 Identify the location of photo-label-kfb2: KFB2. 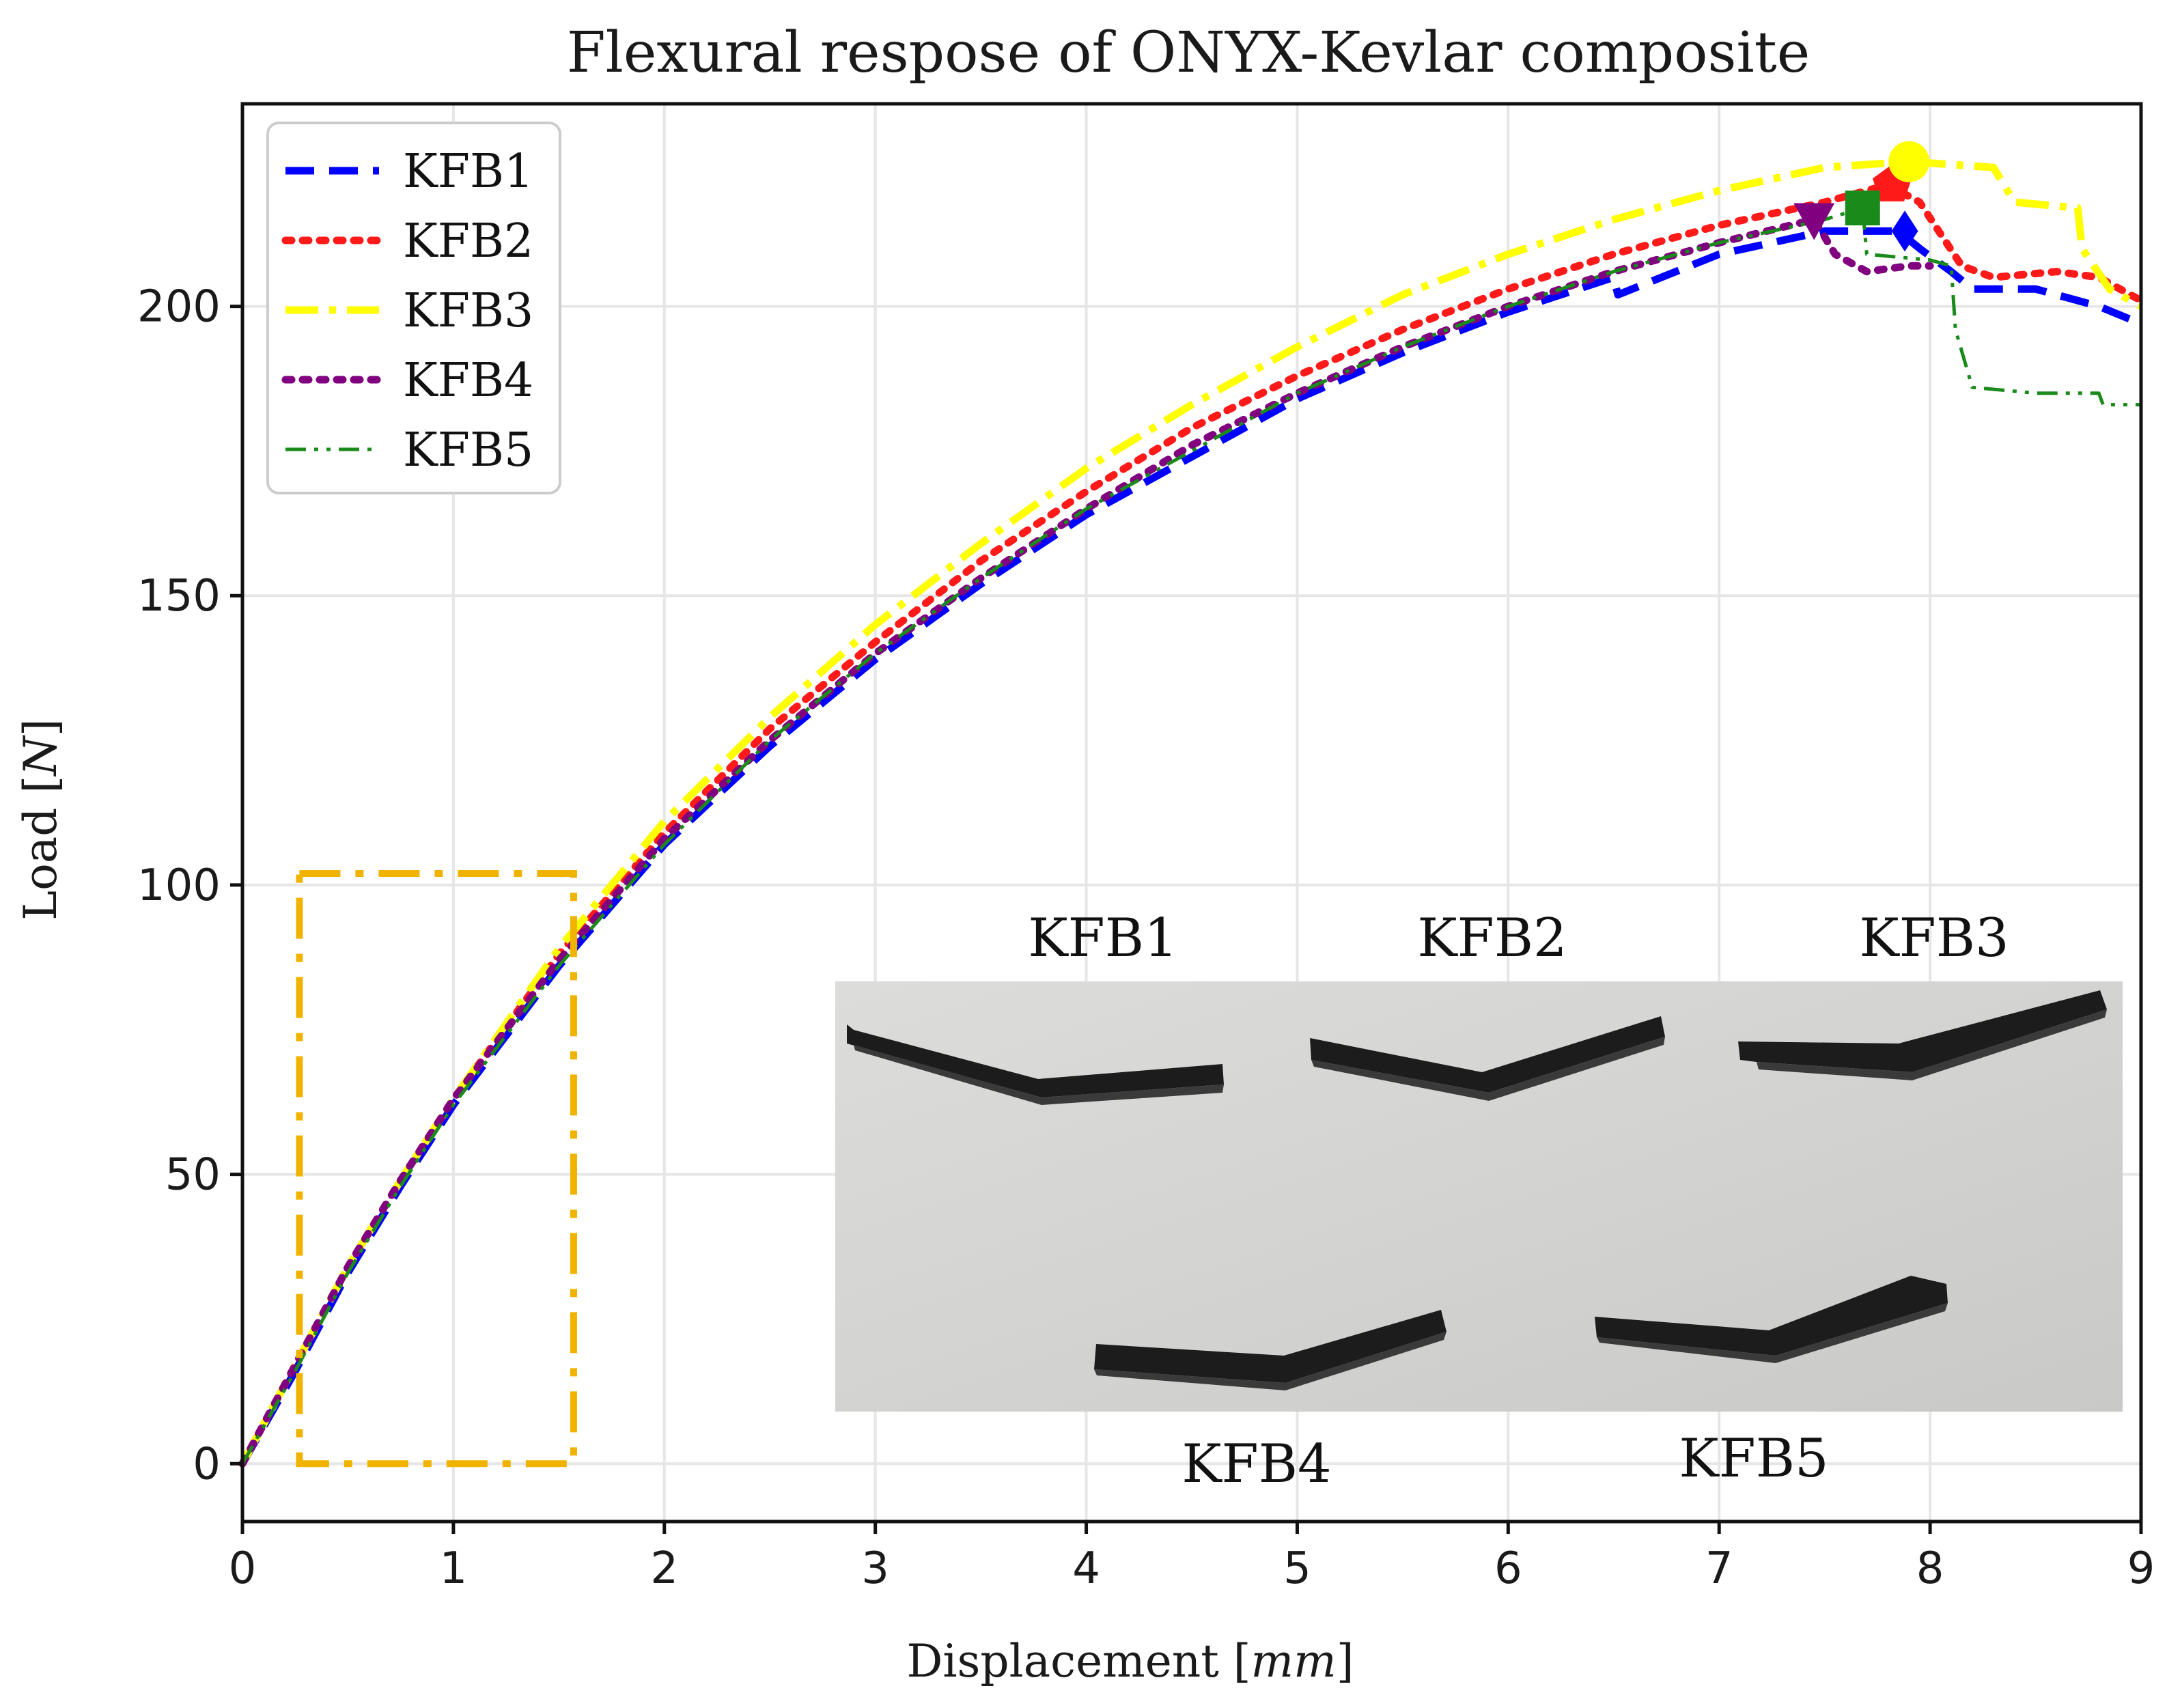
(1492, 938).